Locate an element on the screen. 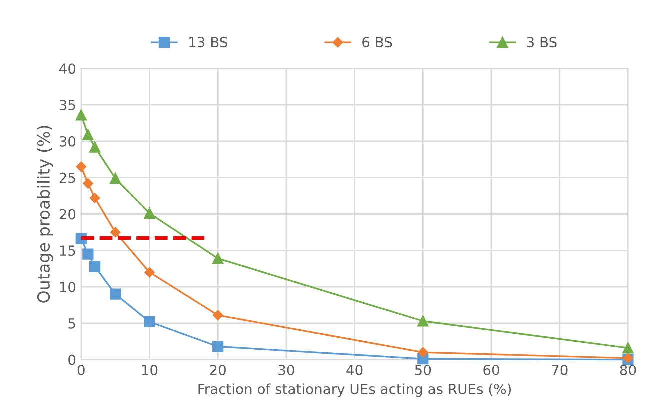 The height and width of the screenshot is (416, 651). y-tick-label: 35 is located at coordinates (68, 105).